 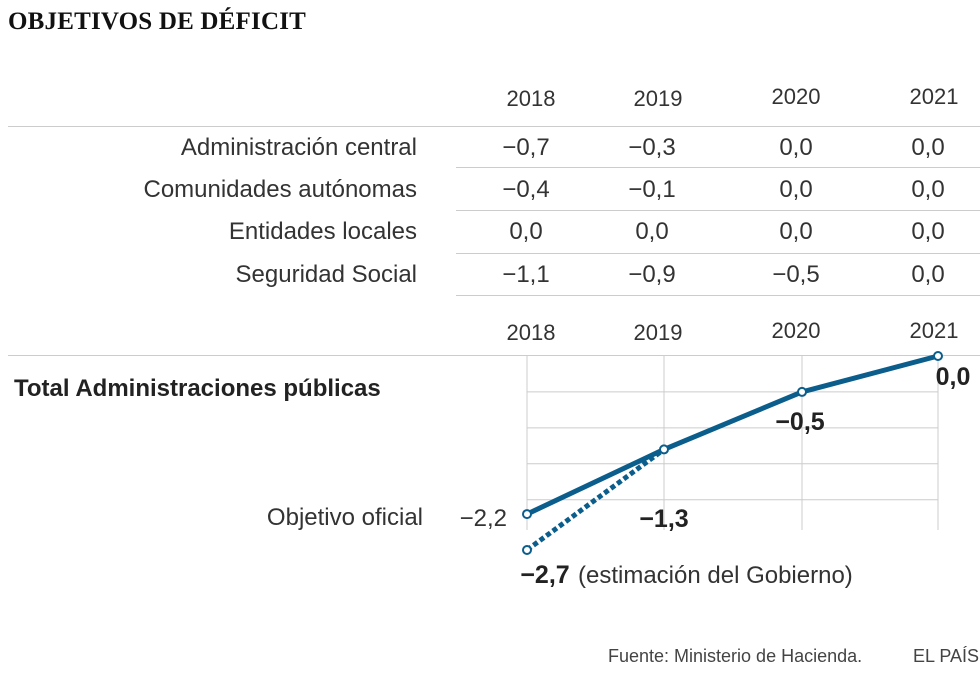 What do you see at coordinates (157, 21) in the screenshot?
I see `chart-title: OBJETIVOS DE DÉFICIT` at bounding box center [157, 21].